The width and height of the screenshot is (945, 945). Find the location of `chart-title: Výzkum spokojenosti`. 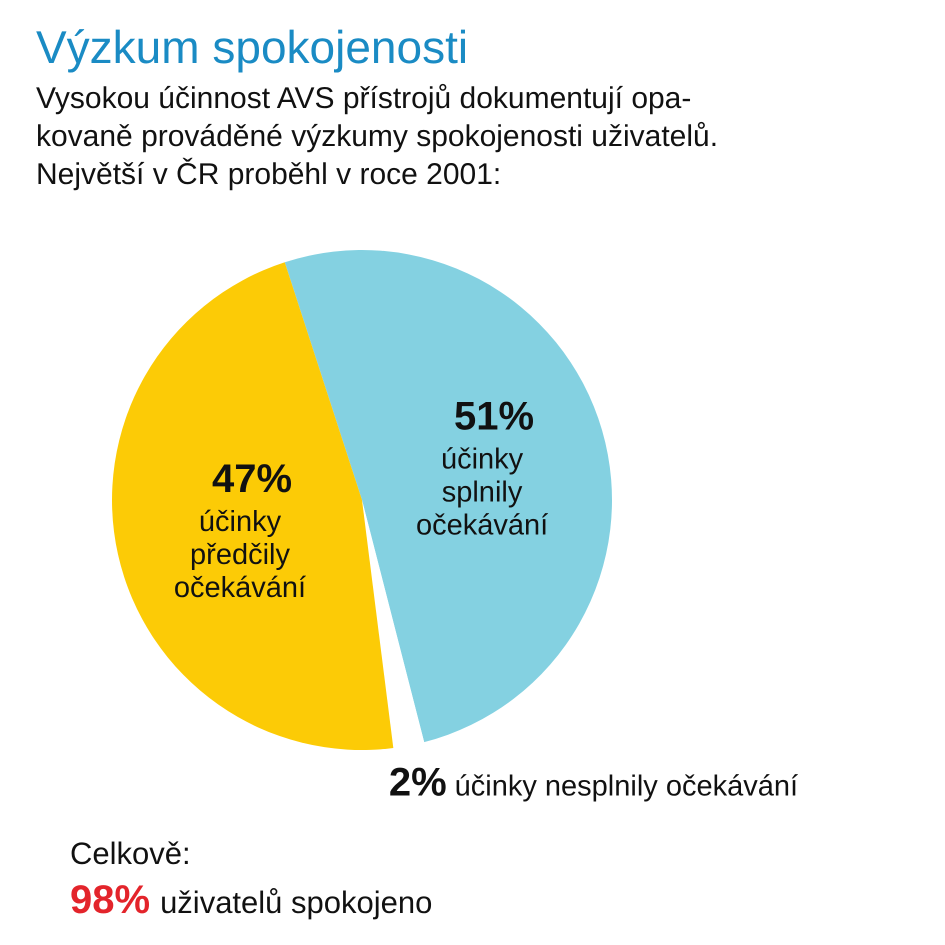

chart-title: Výzkum spokojenosti is located at coordinates (252, 47).